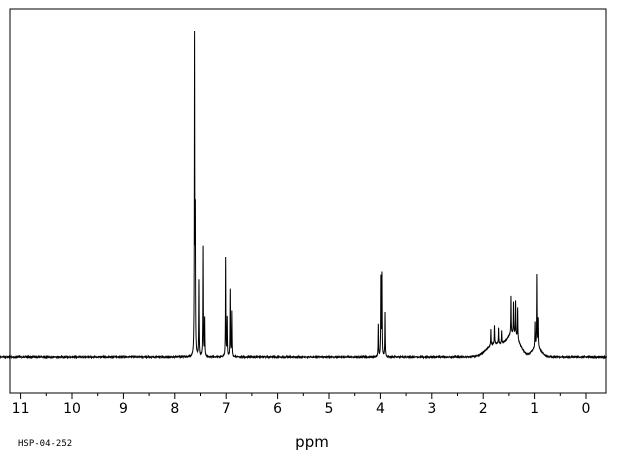 The width and height of the screenshot is (620, 455). I want to click on x-tick-label-7: 7, so click(226, 409).